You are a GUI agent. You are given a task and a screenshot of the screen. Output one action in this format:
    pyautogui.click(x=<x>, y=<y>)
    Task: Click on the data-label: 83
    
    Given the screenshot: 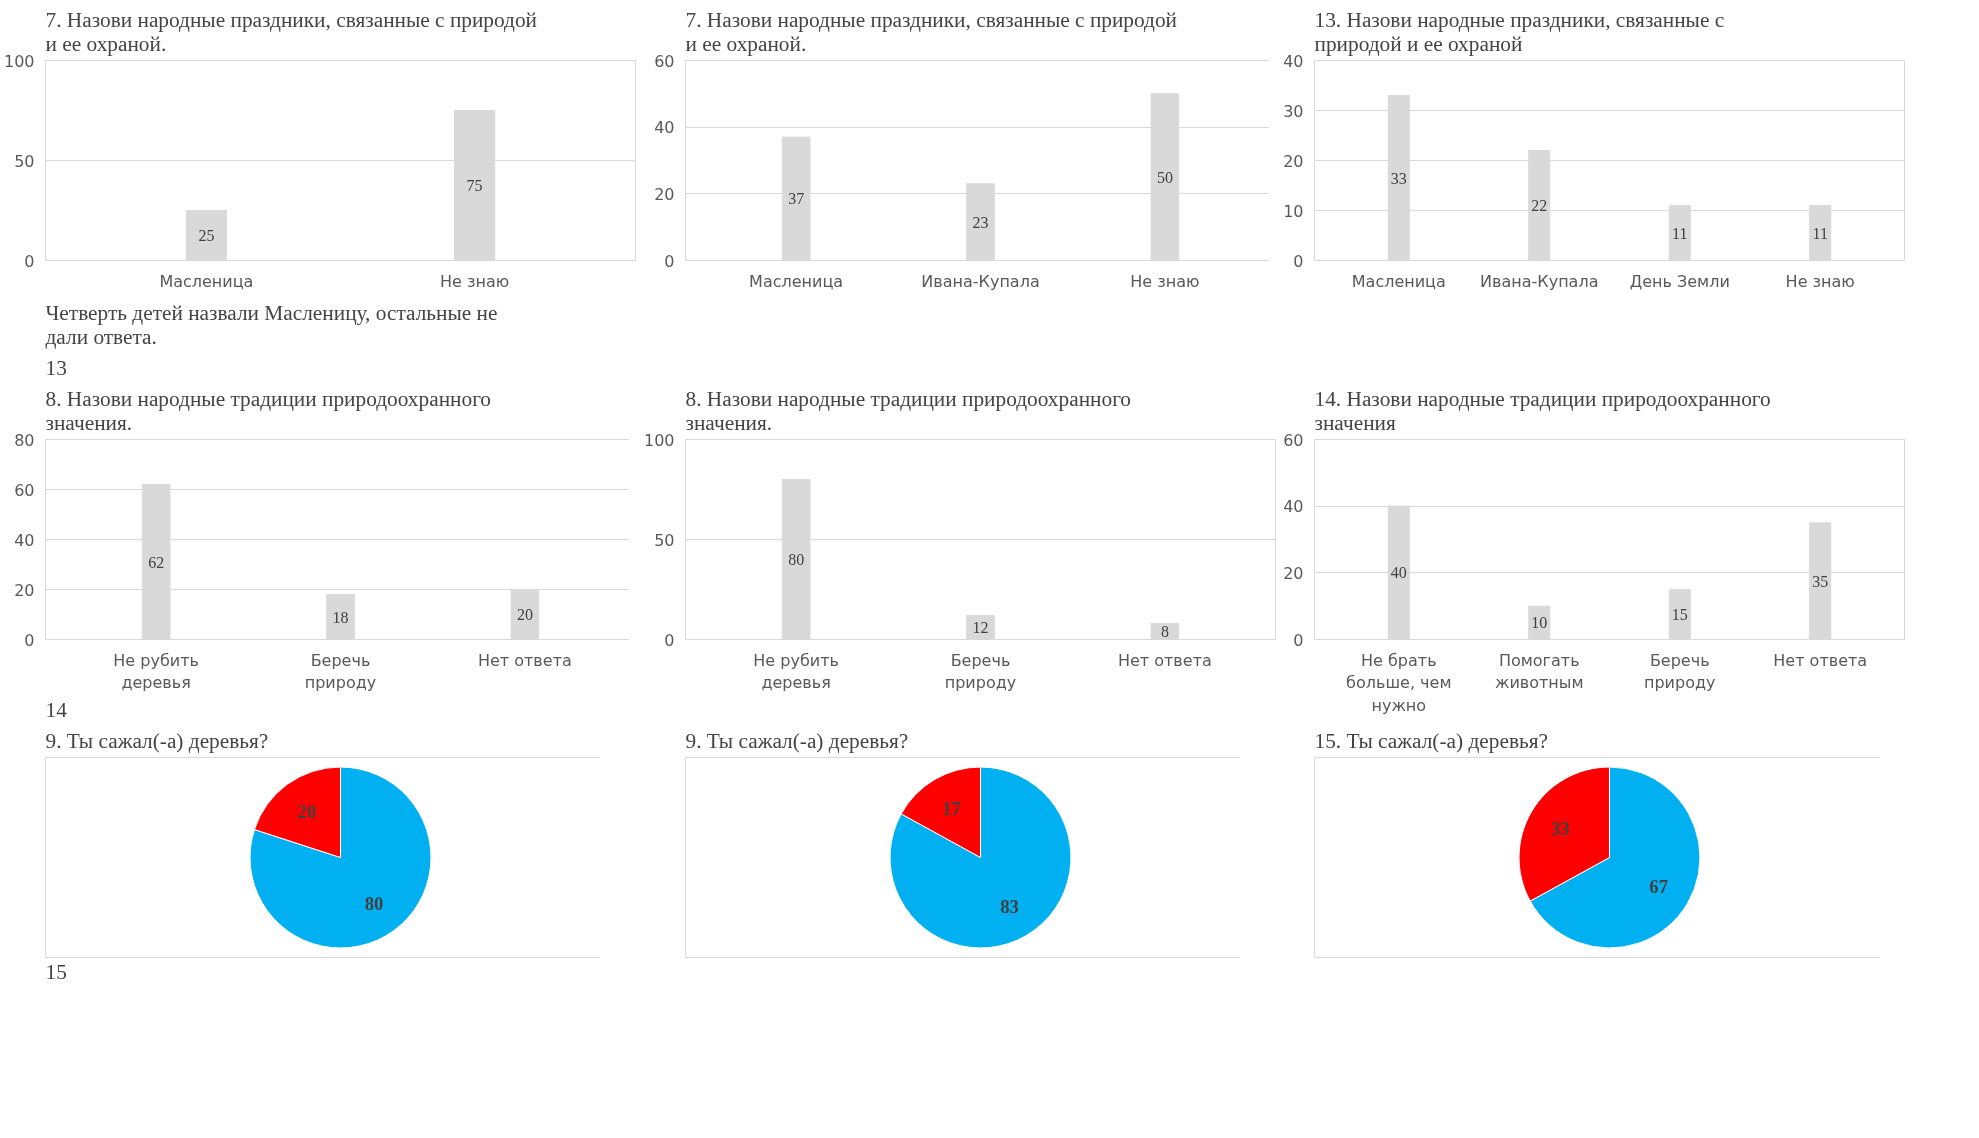 What is the action you would take?
    pyautogui.click(x=1009, y=907)
    